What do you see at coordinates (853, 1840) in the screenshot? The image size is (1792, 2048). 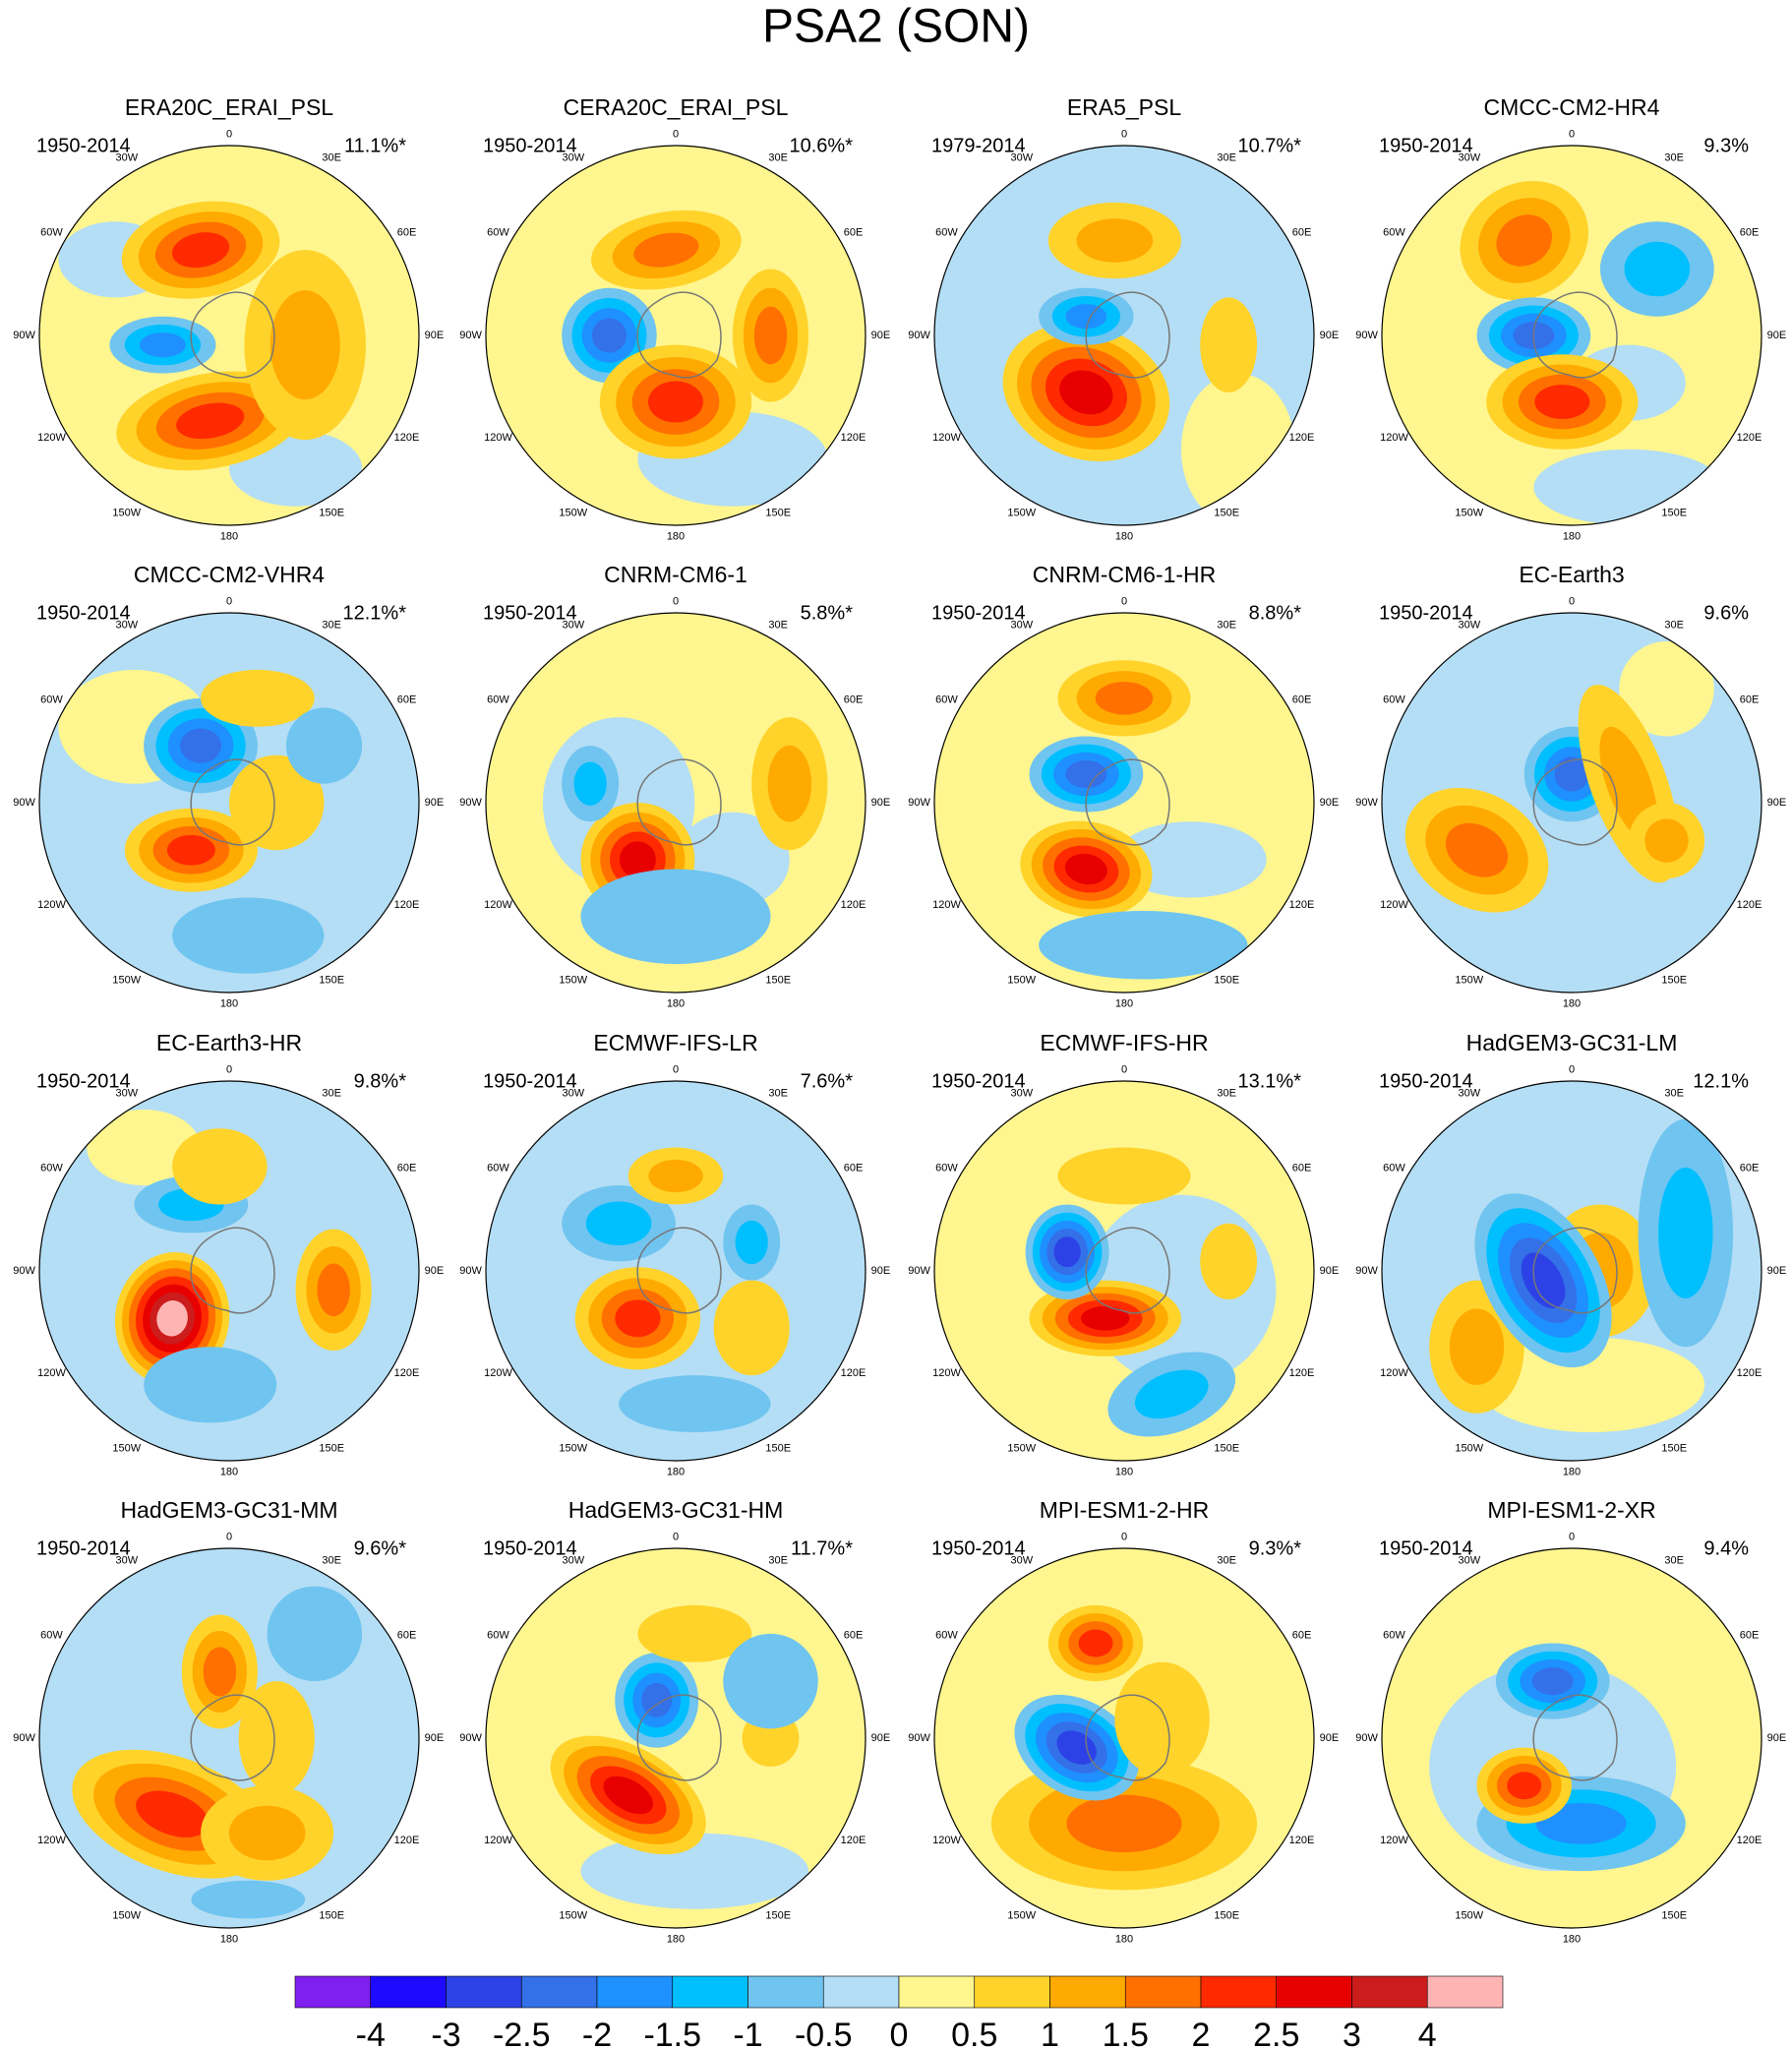 I see `longitude-label: 120E` at bounding box center [853, 1840].